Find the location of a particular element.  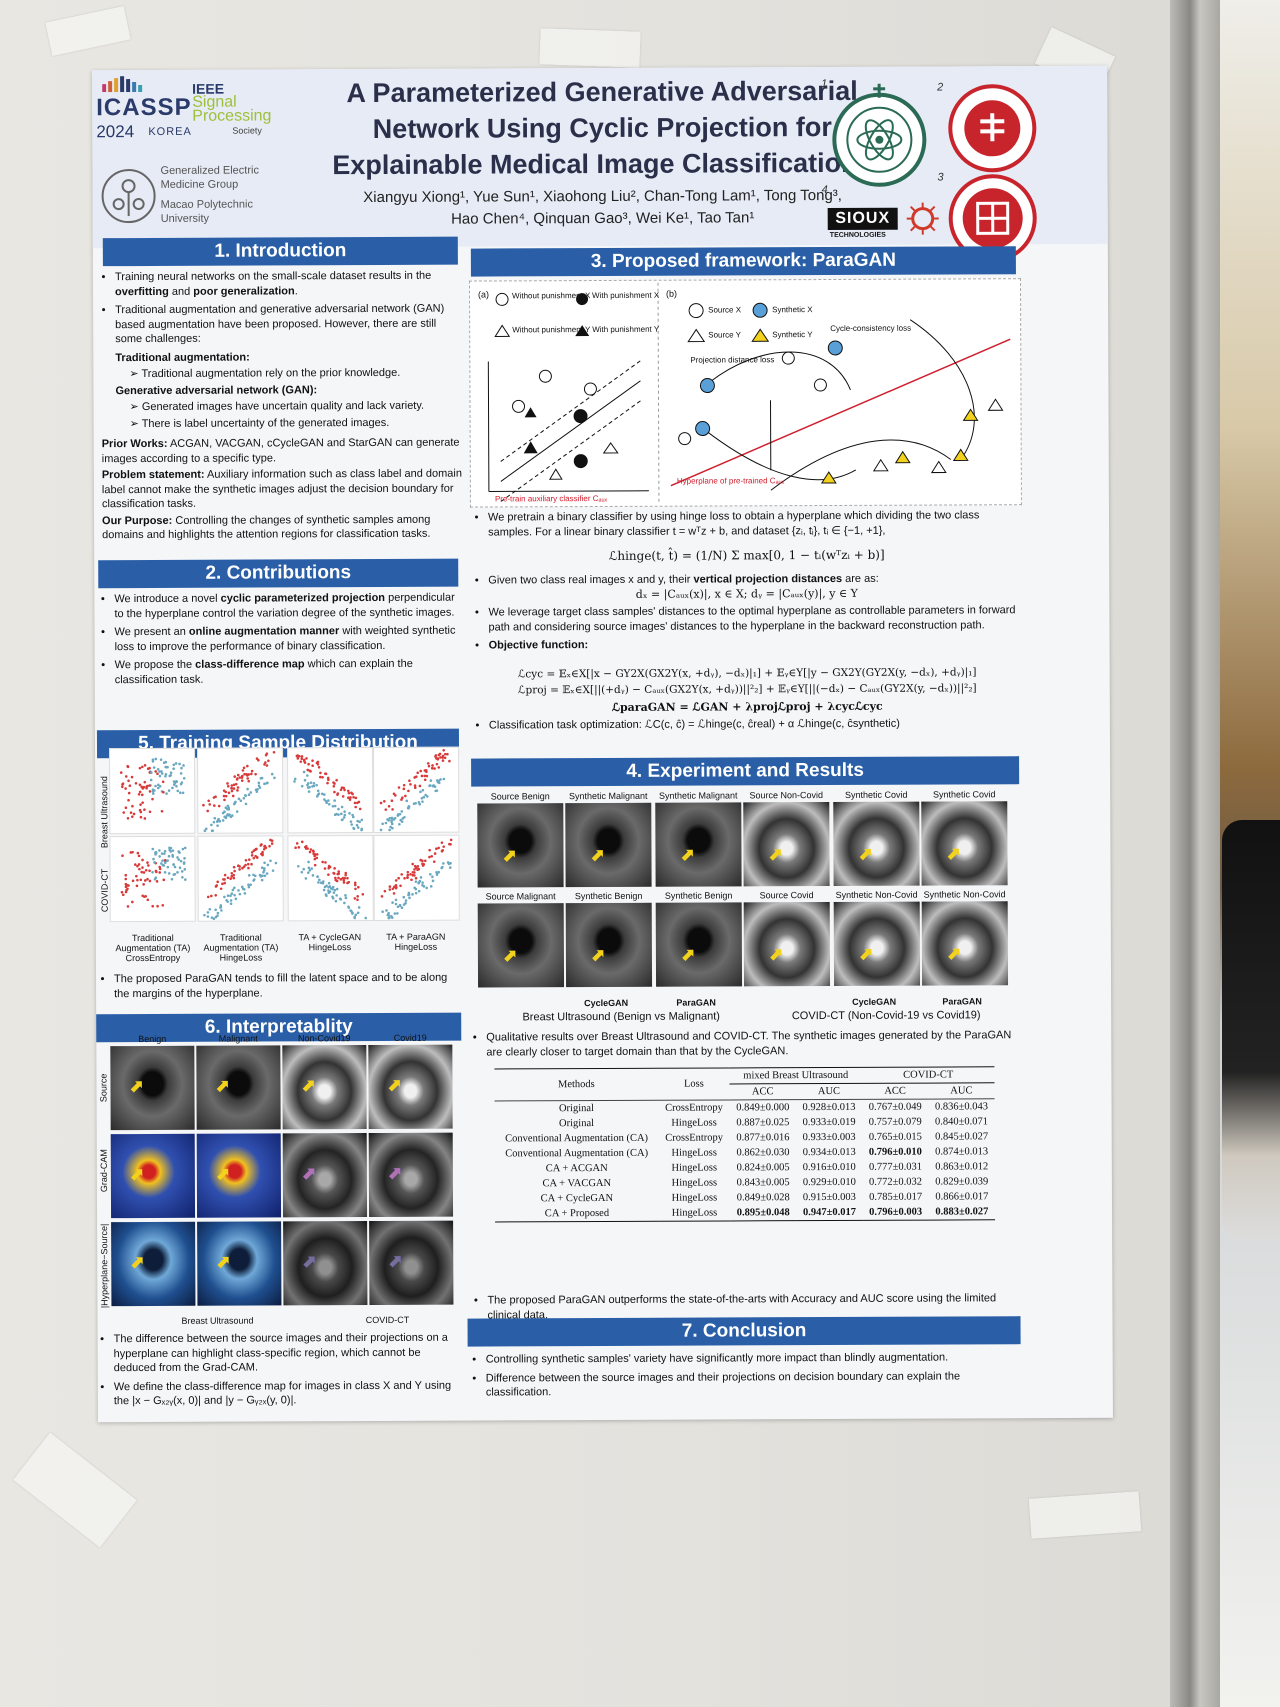

contrib-3-a: We propose the is located at coordinates (155, 665).